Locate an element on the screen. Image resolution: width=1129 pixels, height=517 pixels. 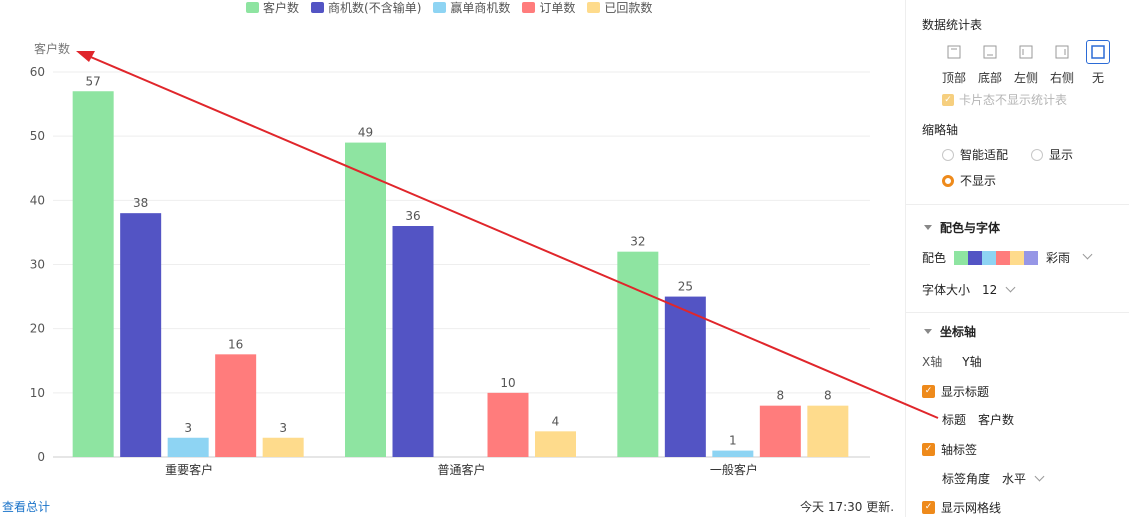
label-angle-value: 水平 is located at coordinates (1014, 479).